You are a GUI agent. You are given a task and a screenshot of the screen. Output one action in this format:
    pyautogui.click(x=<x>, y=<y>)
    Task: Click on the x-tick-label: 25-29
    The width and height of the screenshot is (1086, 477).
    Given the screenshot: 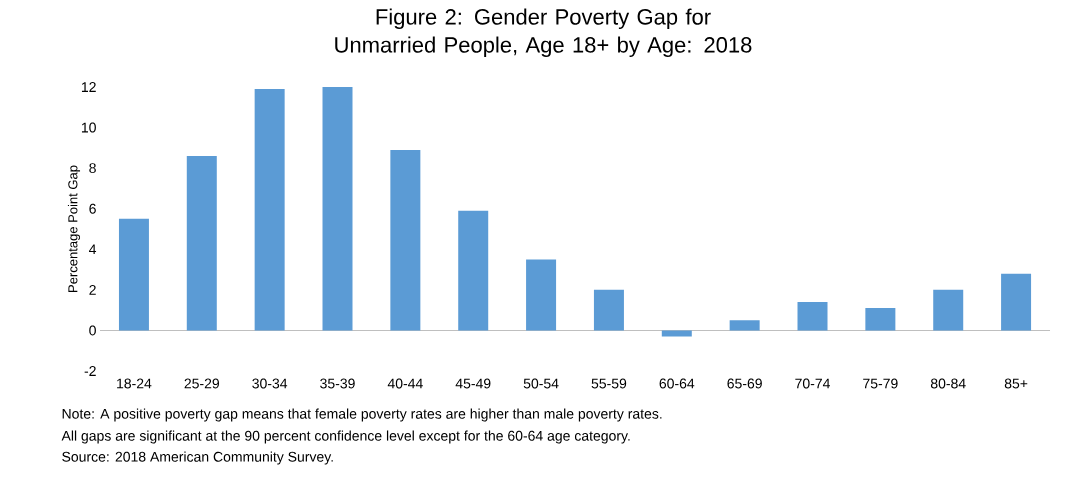 What is the action you would take?
    pyautogui.click(x=202, y=383)
    